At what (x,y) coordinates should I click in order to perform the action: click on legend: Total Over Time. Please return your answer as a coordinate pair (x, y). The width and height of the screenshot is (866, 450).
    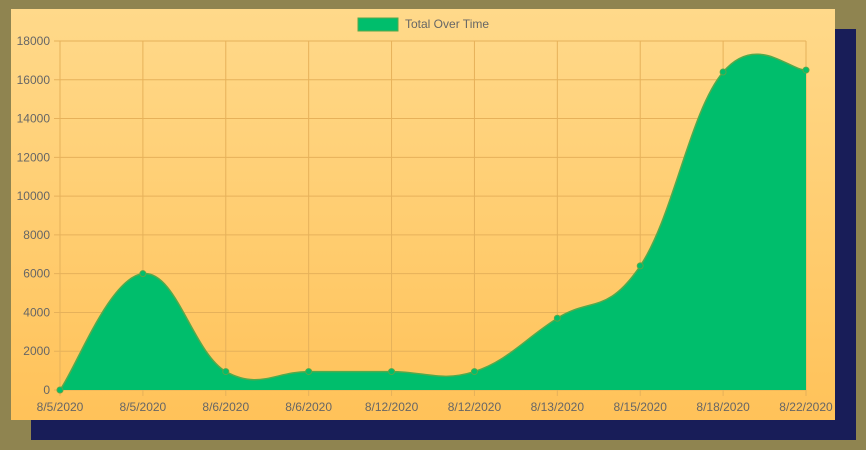
    Looking at the image, I should click on (423, 24).